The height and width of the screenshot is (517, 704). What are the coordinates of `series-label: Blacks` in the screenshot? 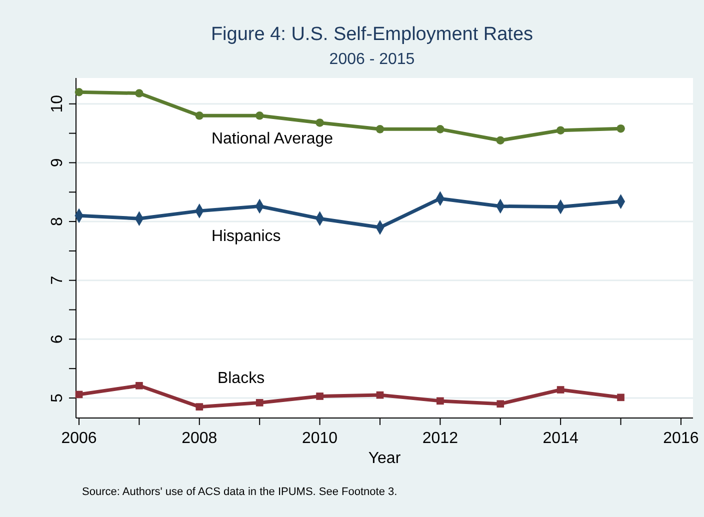 It's located at (241, 378).